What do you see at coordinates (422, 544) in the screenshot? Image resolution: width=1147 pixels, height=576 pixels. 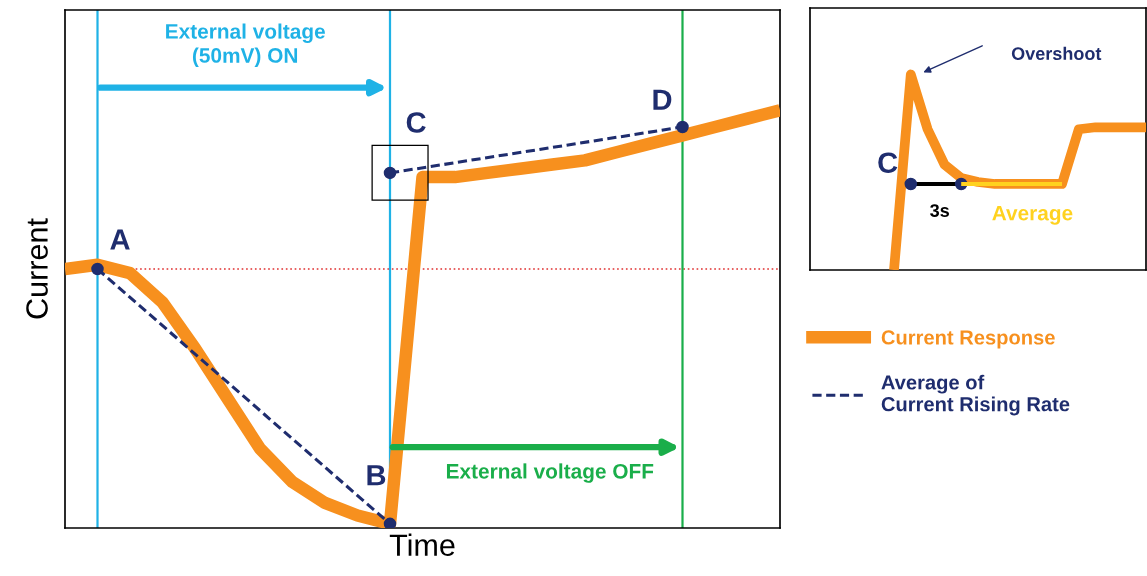 I see `x-axis-title: Time` at bounding box center [422, 544].